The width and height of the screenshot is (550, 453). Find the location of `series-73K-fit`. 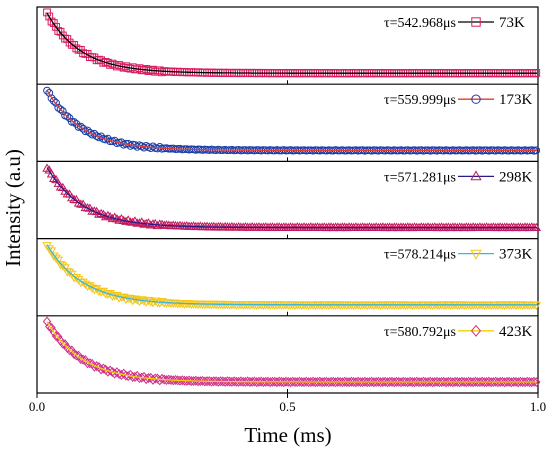

series-73K-fit is located at coordinates (291, 43).